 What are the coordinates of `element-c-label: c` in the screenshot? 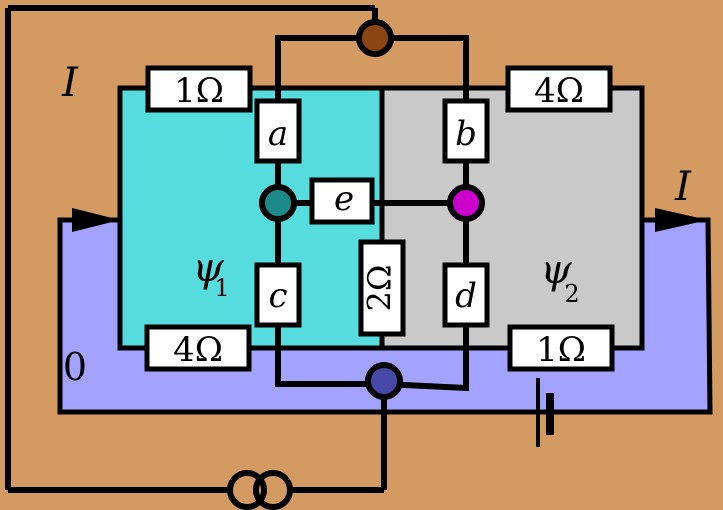 It's located at (277, 296).